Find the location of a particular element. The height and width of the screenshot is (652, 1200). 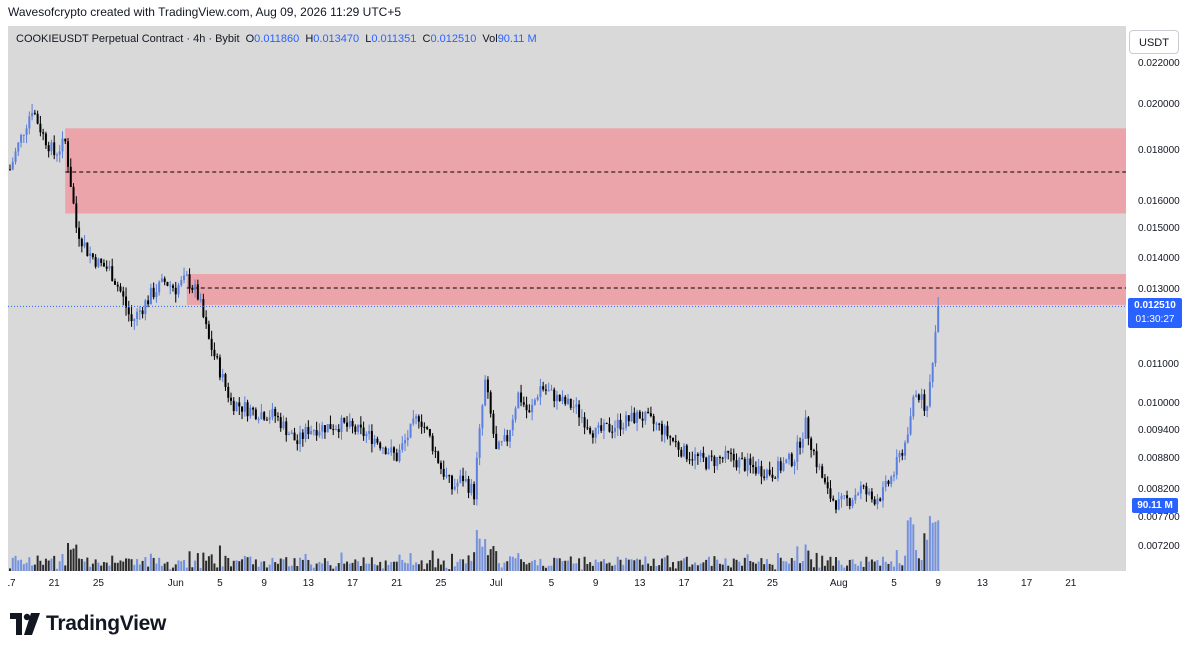

time-tick-label: 25 is located at coordinates (99, 583).